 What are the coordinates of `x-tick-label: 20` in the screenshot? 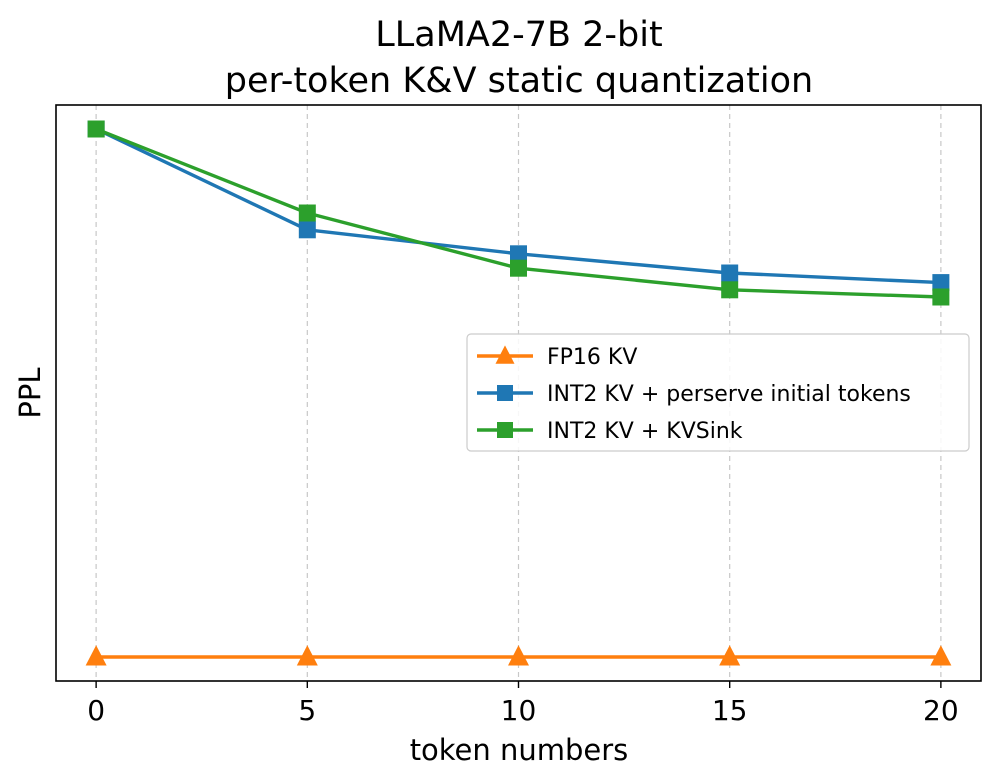 It's located at (941, 710).